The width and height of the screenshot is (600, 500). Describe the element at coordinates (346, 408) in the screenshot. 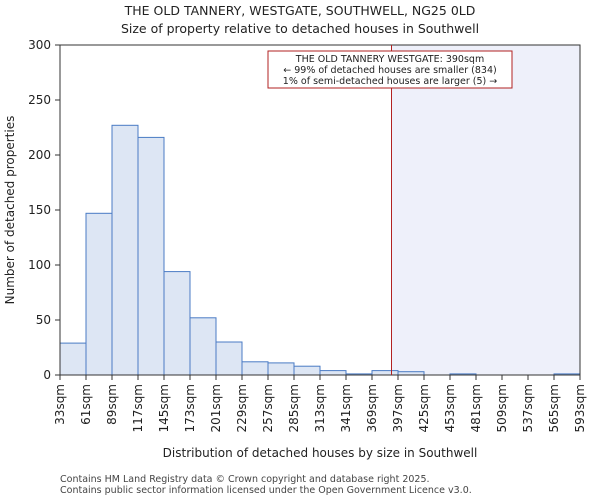

I see `x-tick-label: 341sqm` at that location.